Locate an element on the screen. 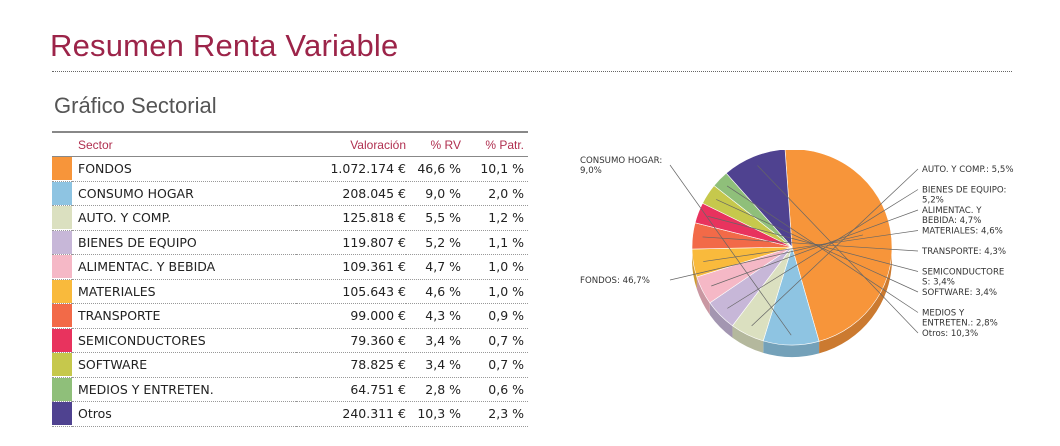 Image resolution: width=1060 pixels, height=446 pixels. pie-label-4: ALIMENTAC. Y is located at coordinates (952, 211).